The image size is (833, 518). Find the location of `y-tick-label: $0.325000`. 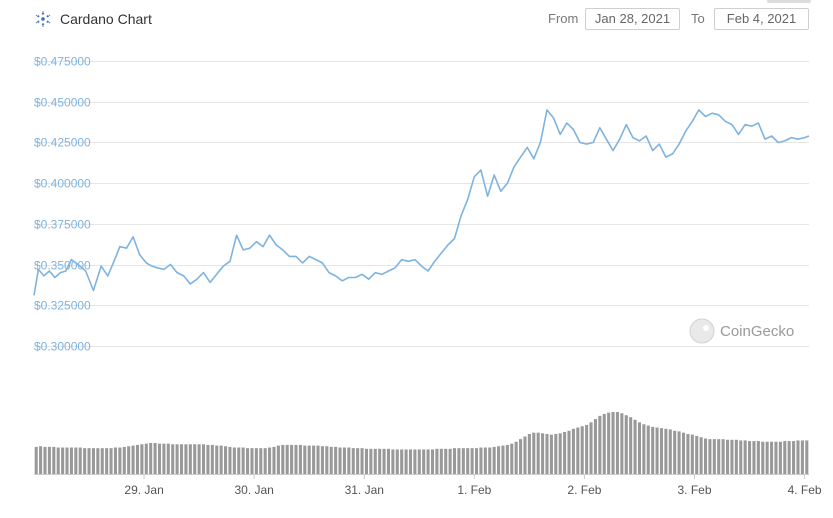

y-tick-label: $0.325000 is located at coordinates (62, 306).